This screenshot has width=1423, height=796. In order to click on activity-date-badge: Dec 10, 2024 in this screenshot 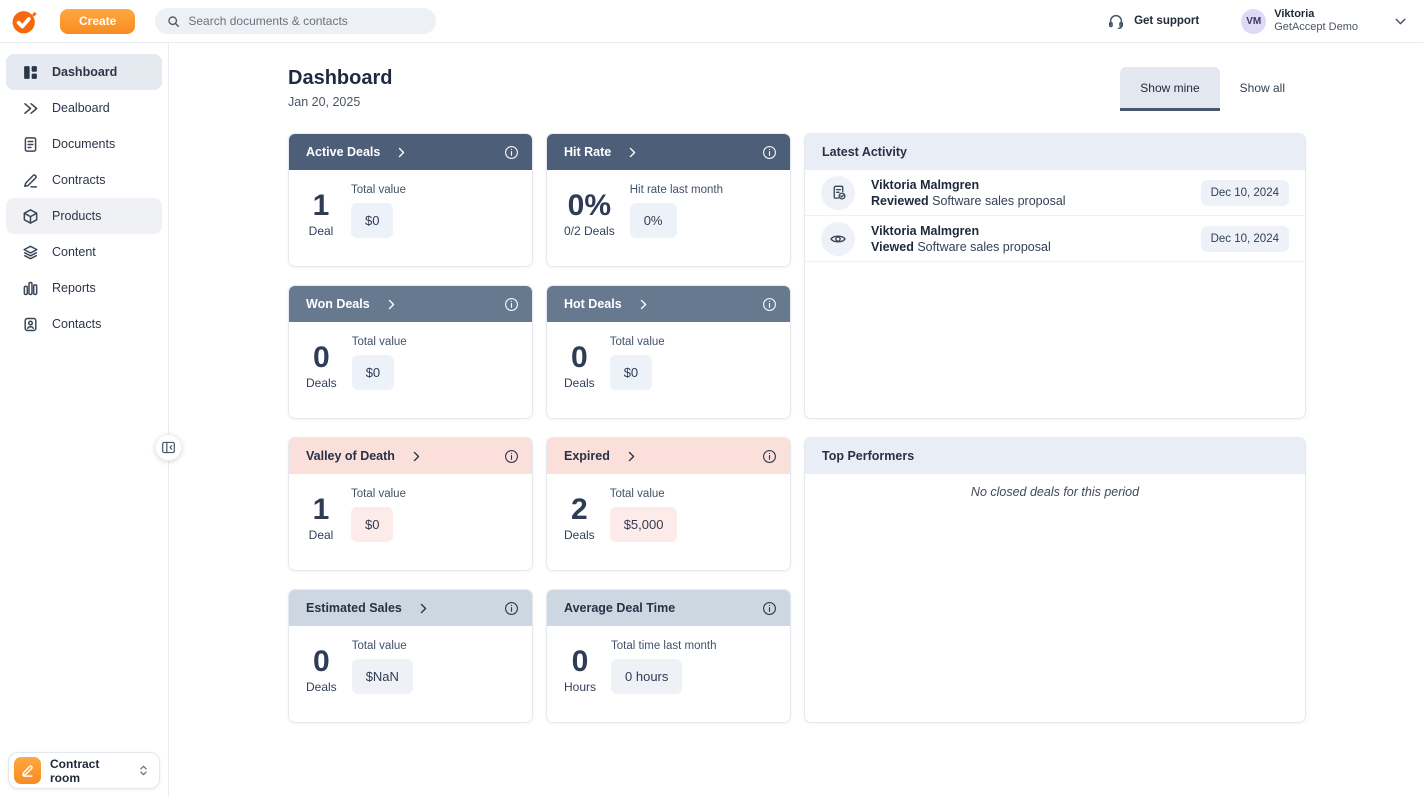, I will do `click(1244, 238)`.